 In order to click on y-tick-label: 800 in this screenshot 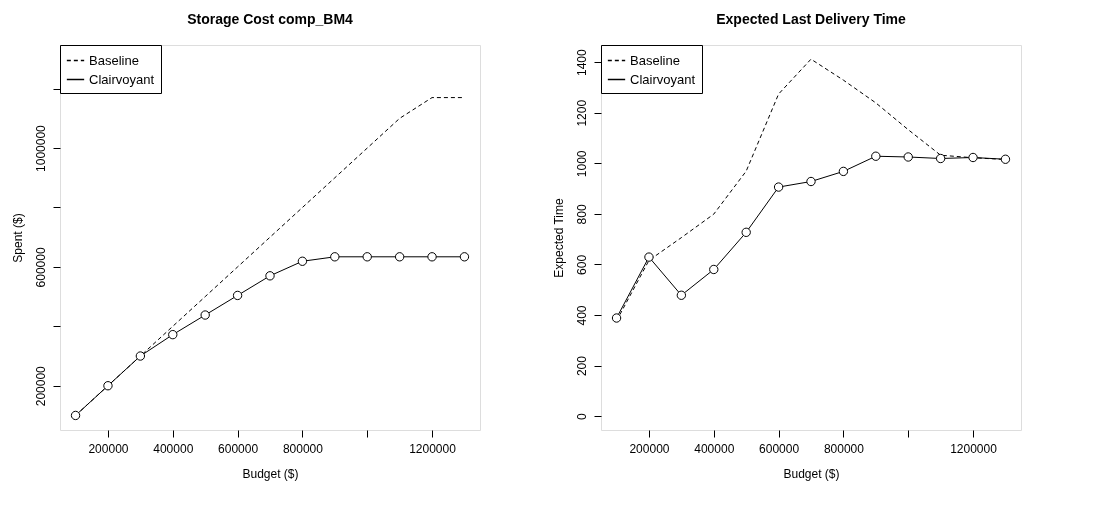, I will do `click(581, 214)`.